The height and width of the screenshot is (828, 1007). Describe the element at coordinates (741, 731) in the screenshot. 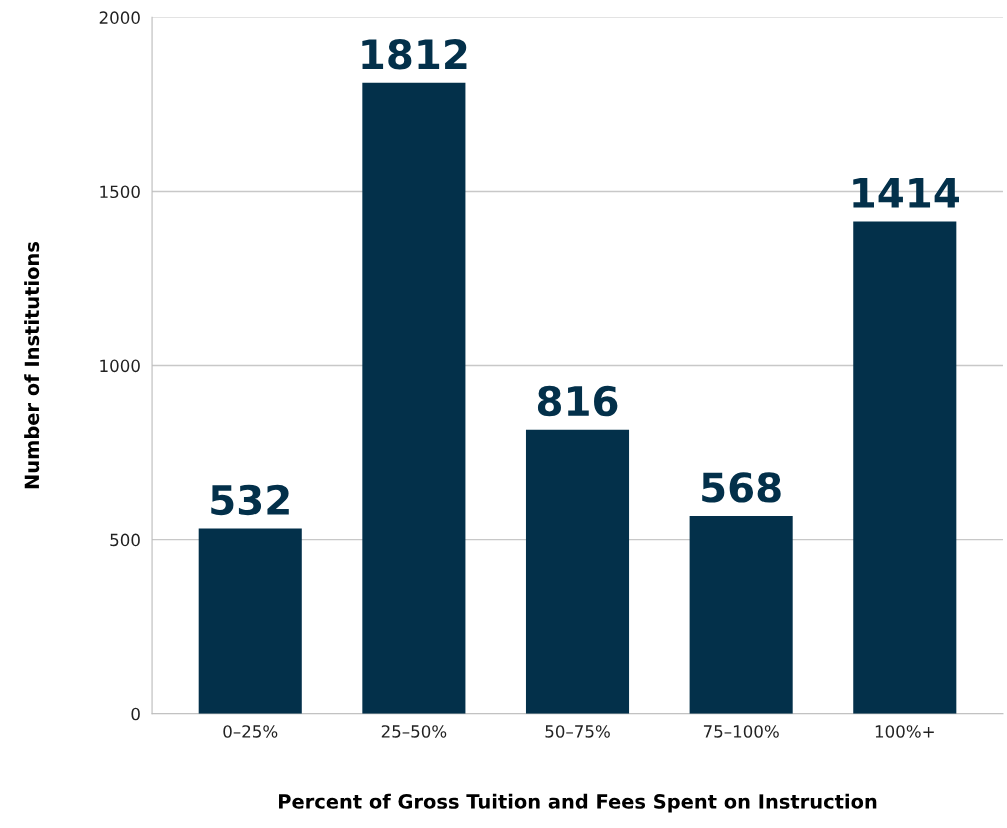

I see `x-tick-label: 75–100%` at that location.